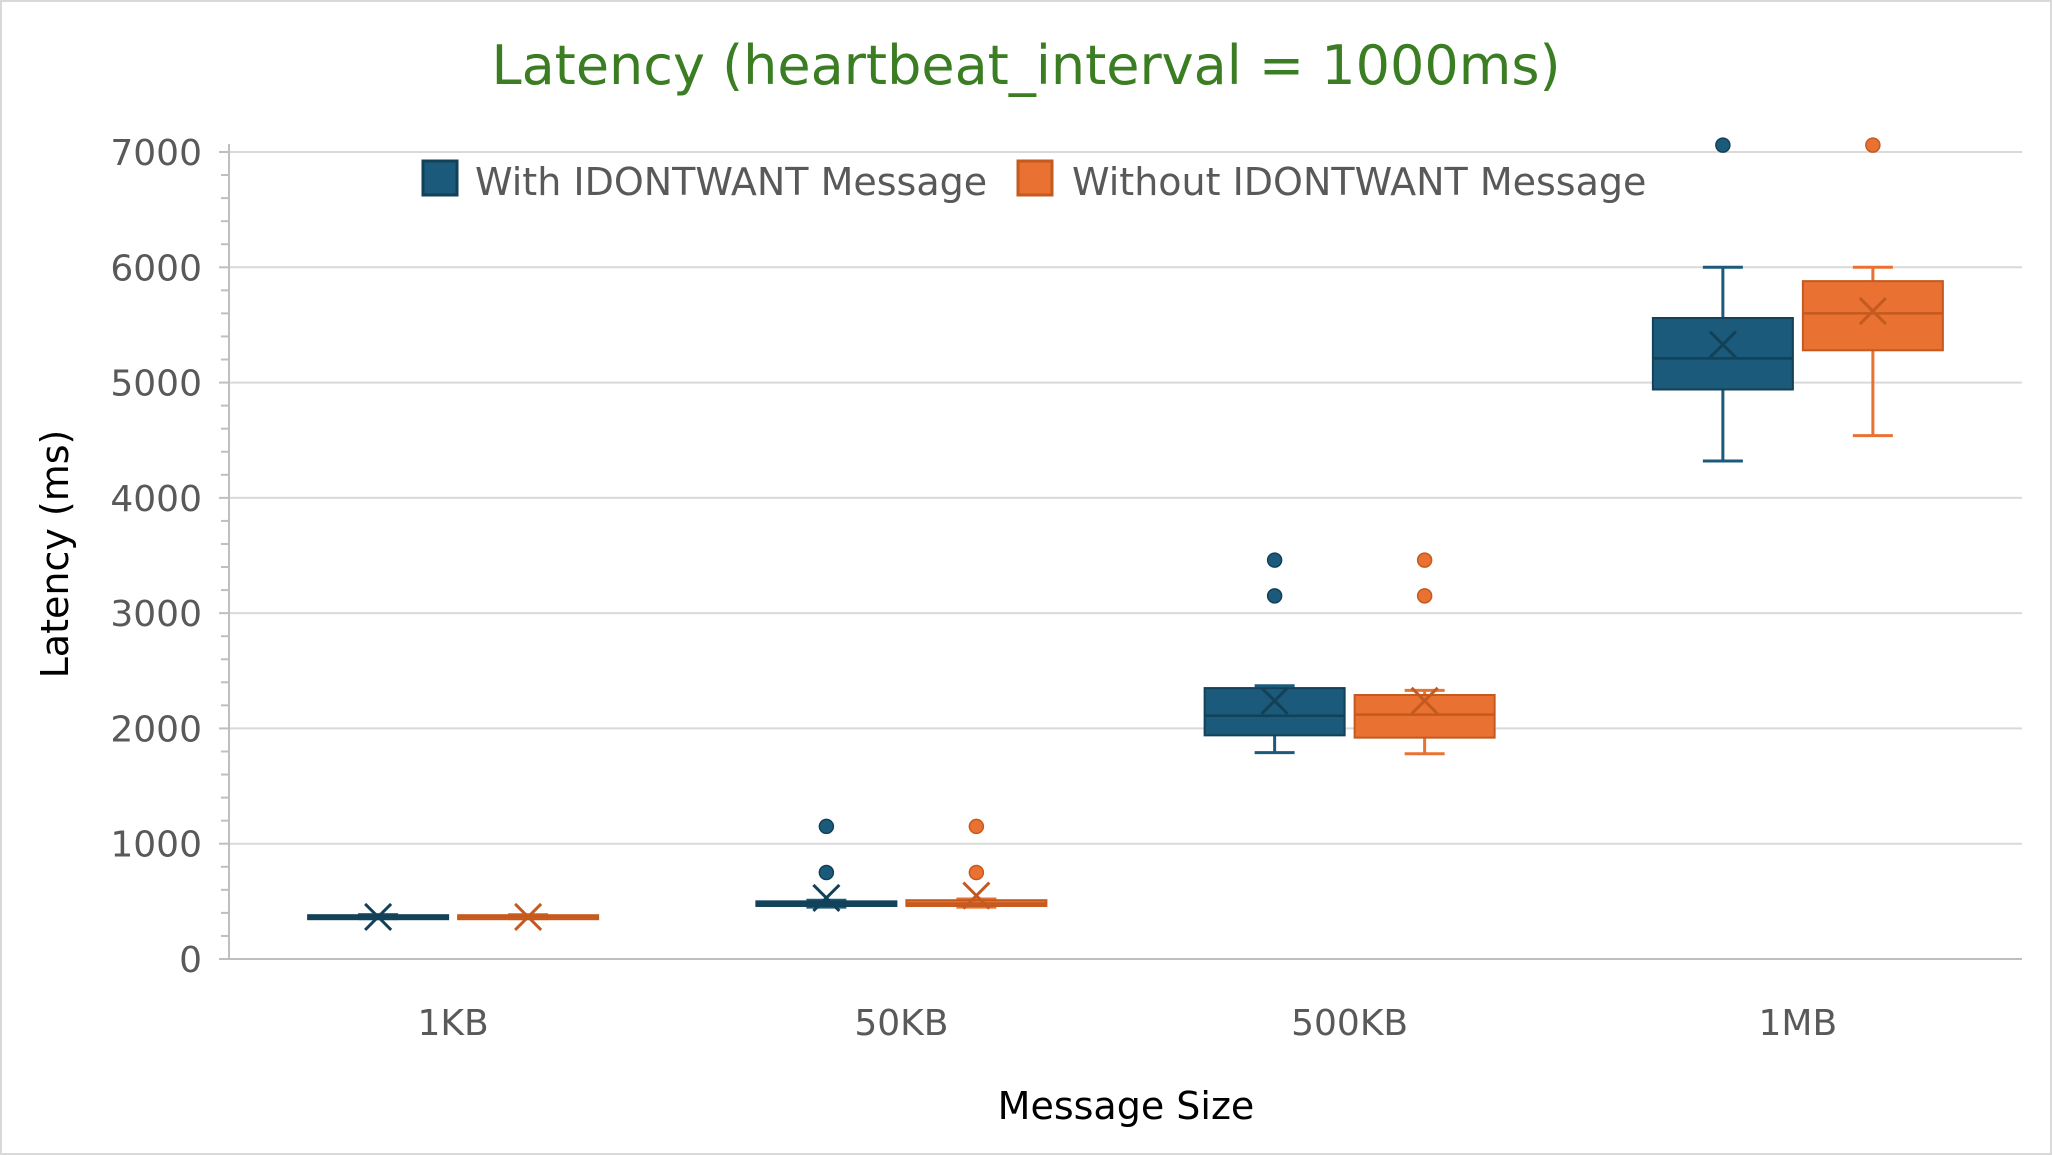 This screenshot has width=2052, height=1155. What do you see at coordinates (1722, 300) in the screenshot?
I see `box-with-1MB` at bounding box center [1722, 300].